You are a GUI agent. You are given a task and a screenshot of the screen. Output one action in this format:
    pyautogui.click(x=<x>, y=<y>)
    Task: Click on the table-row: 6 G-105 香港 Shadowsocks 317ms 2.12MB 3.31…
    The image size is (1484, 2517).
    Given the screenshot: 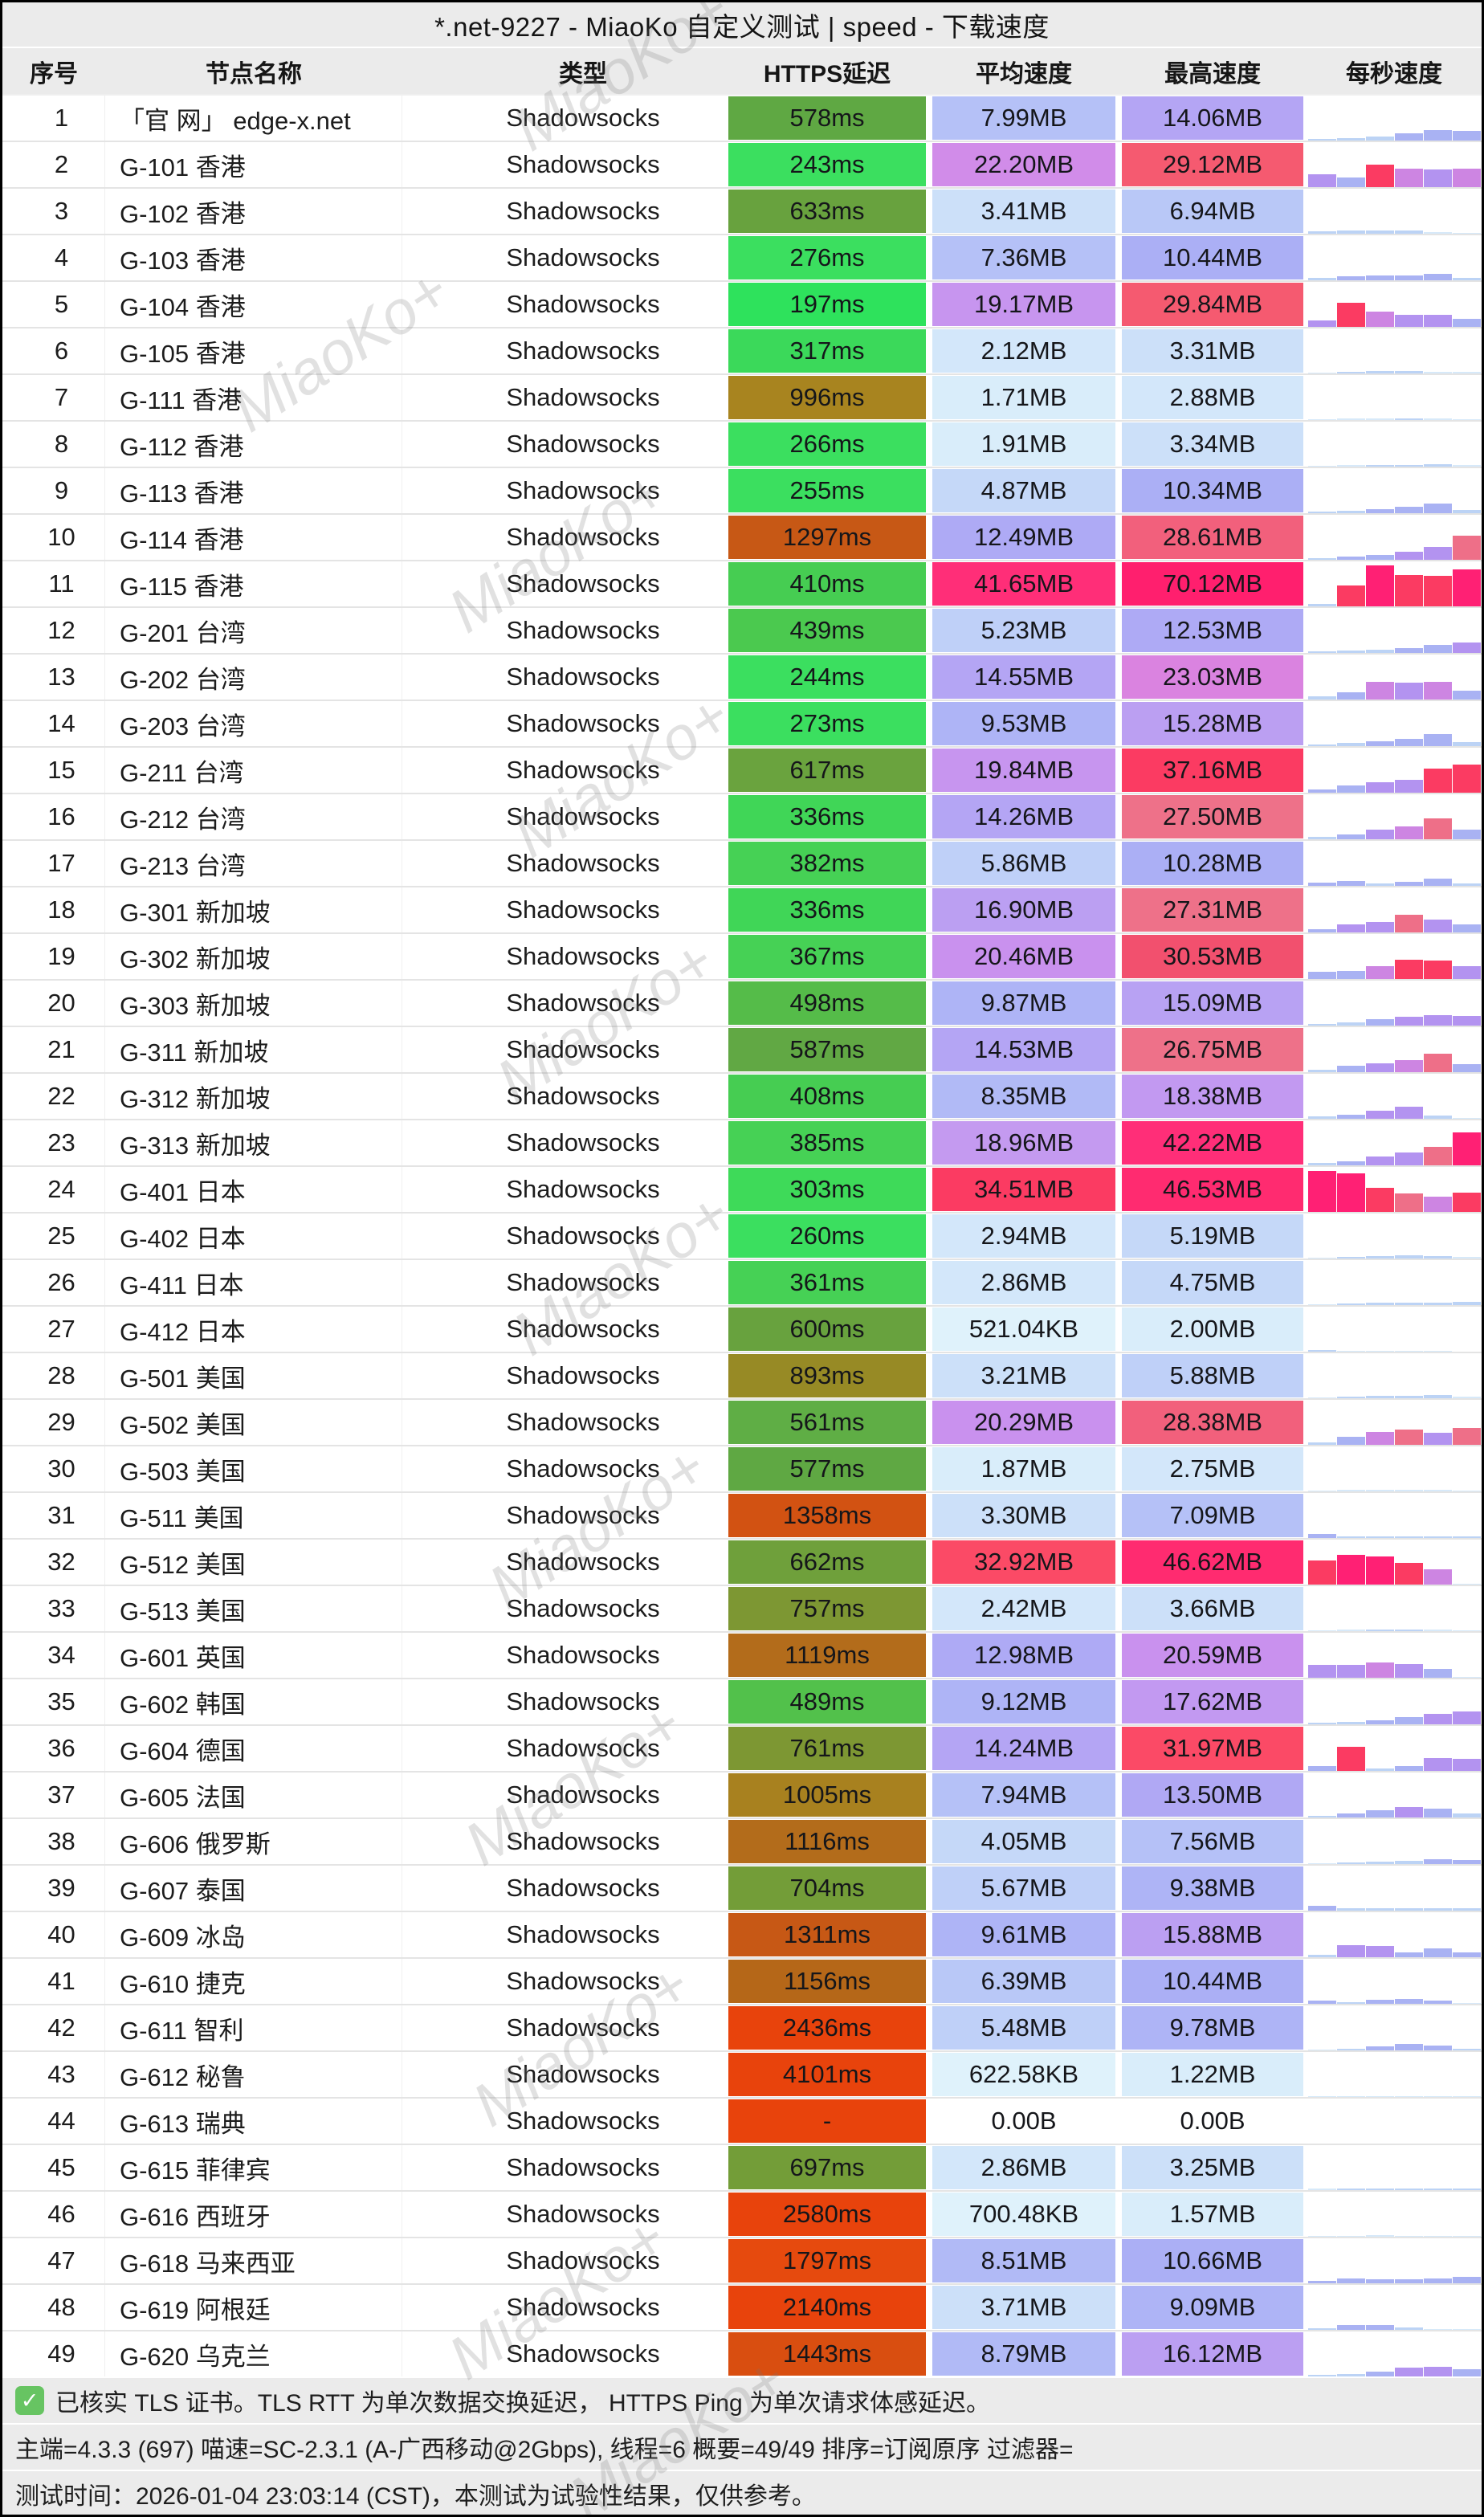 What is the action you would take?
    pyautogui.click(x=742, y=350)
    